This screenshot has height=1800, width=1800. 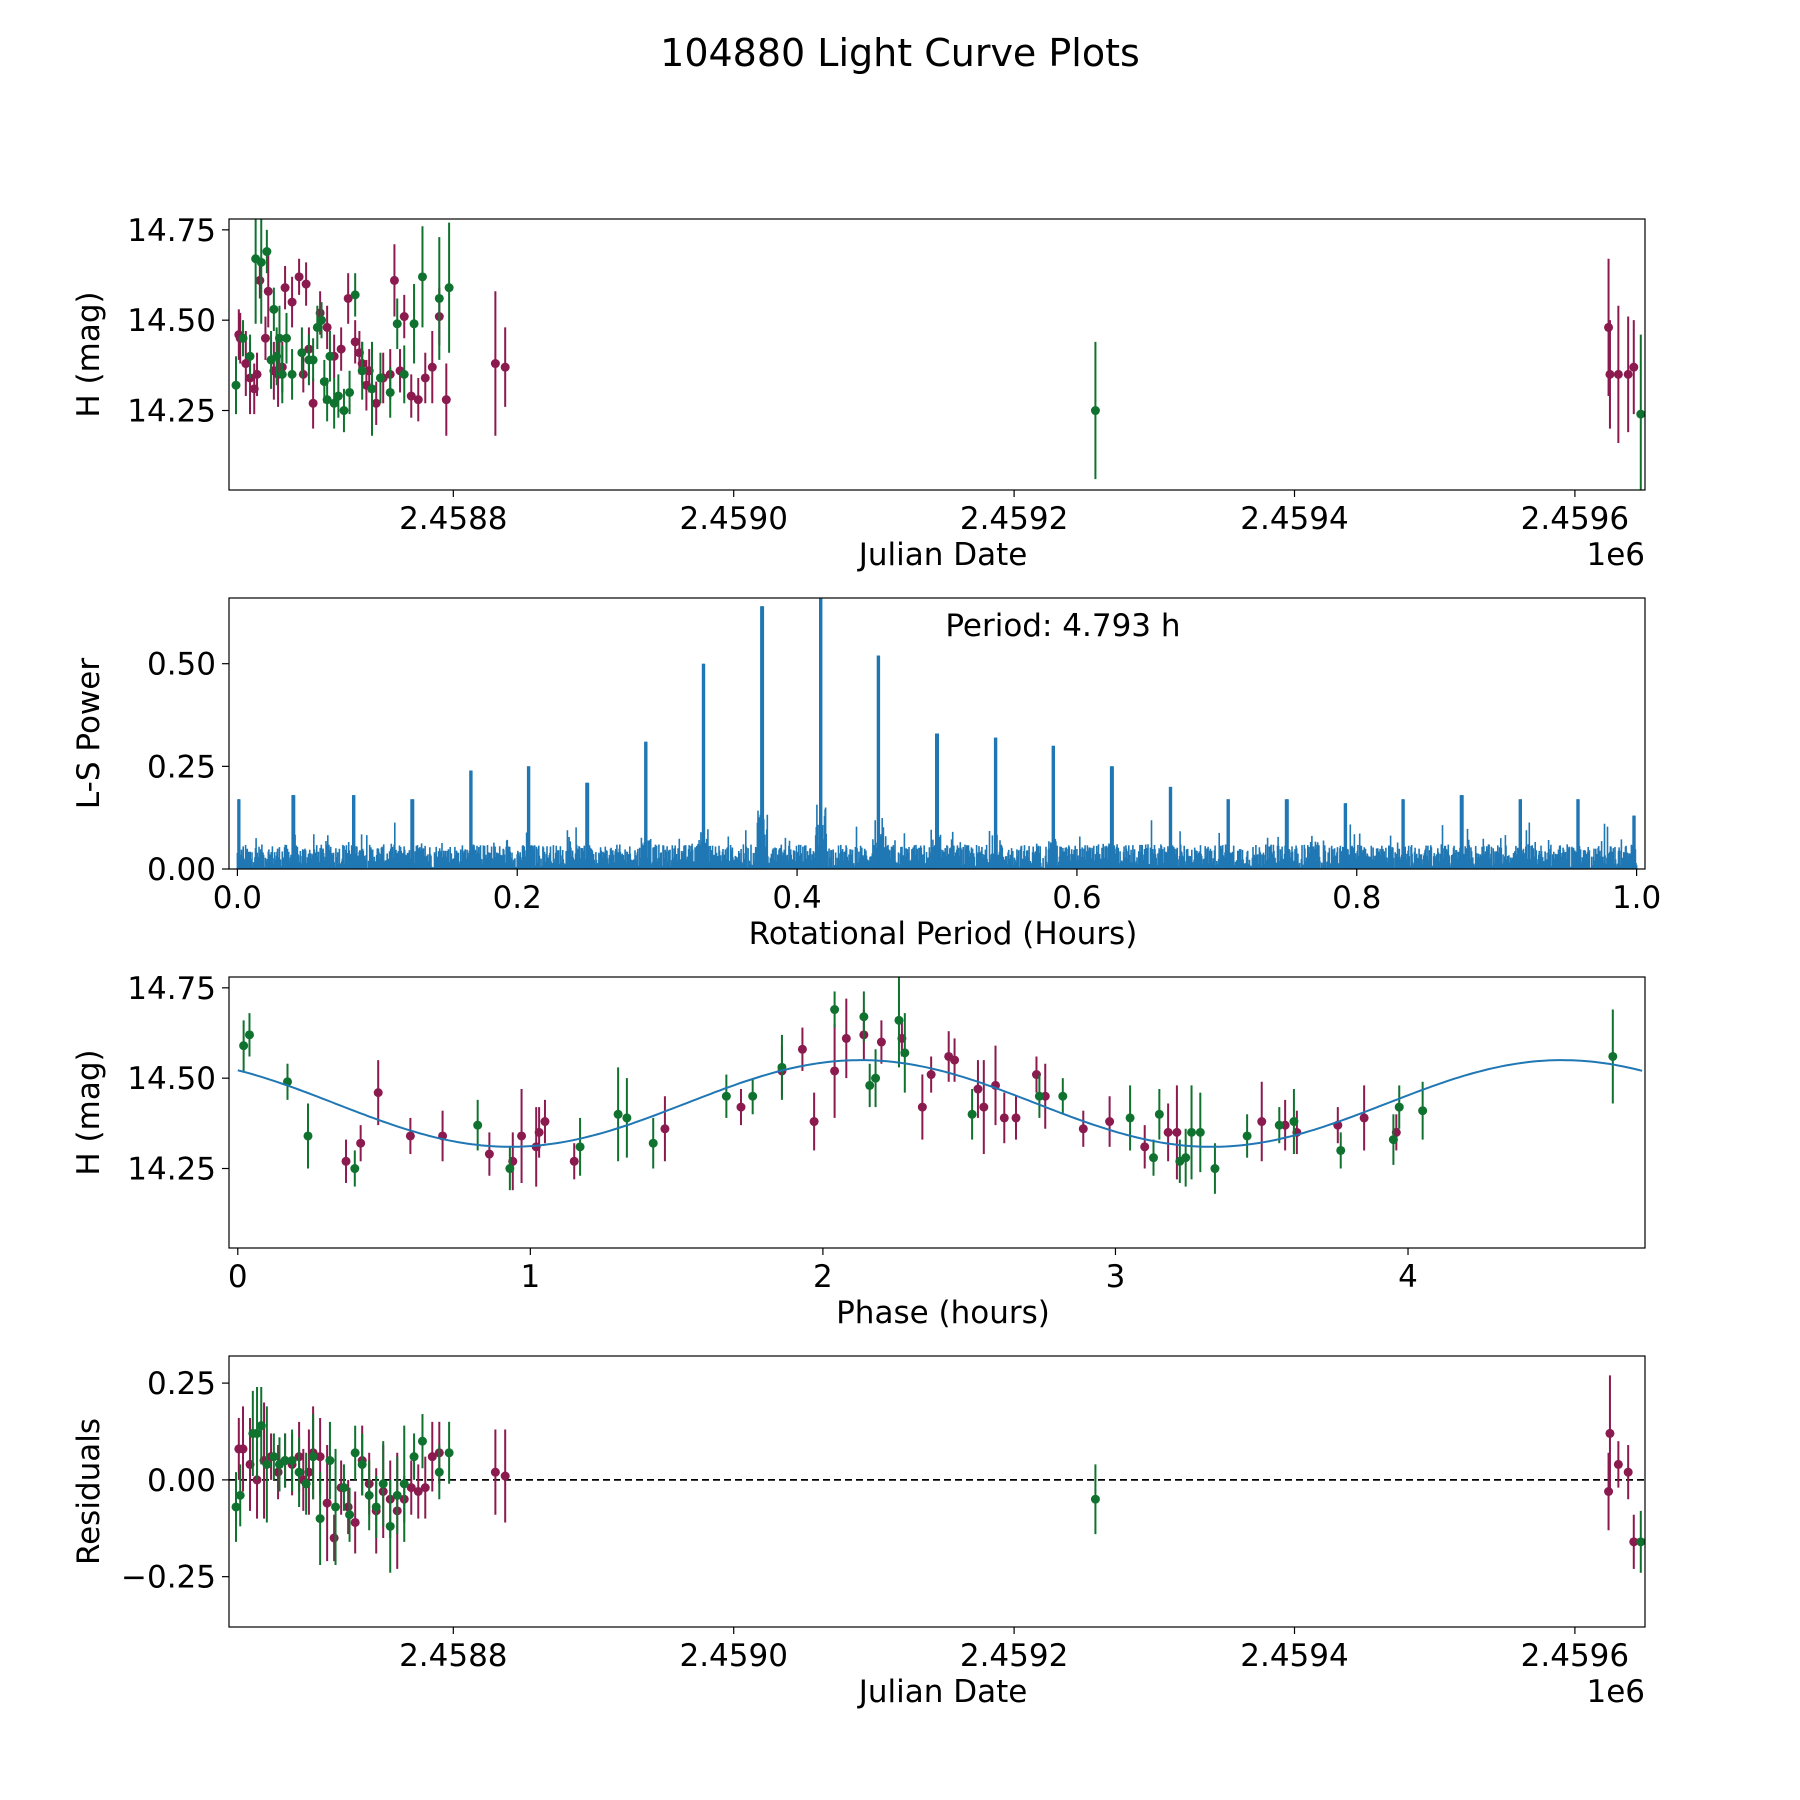 What do you see at coordinates (168, 1578) in the screenshot?
I see `y-tick-label: −0.25` at bounding box center [168, 1578].